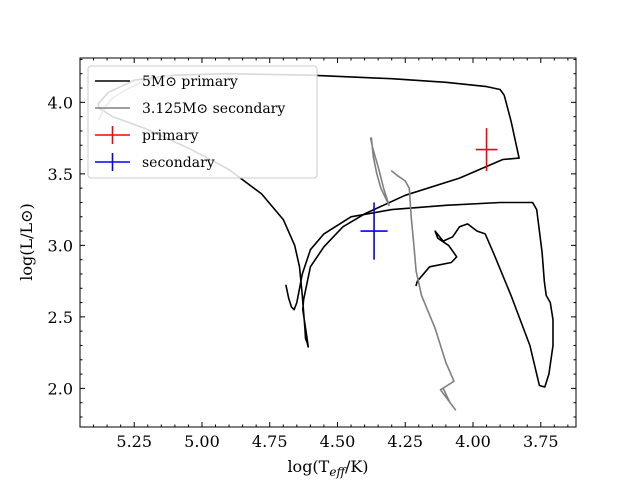  Describe the element at coordinates (541, 441) in the screenshot. I see `x-tick-label: 3.75` at that location.